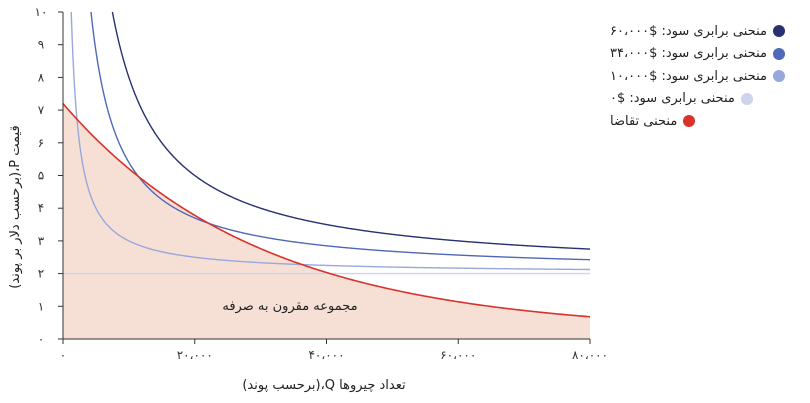  What do you see at coordinates (324, 385) in the screenshot?
I see `x-axis-title: تعداد چیروها Q،(برحسب پوند)` at bounding box center [324, 385].